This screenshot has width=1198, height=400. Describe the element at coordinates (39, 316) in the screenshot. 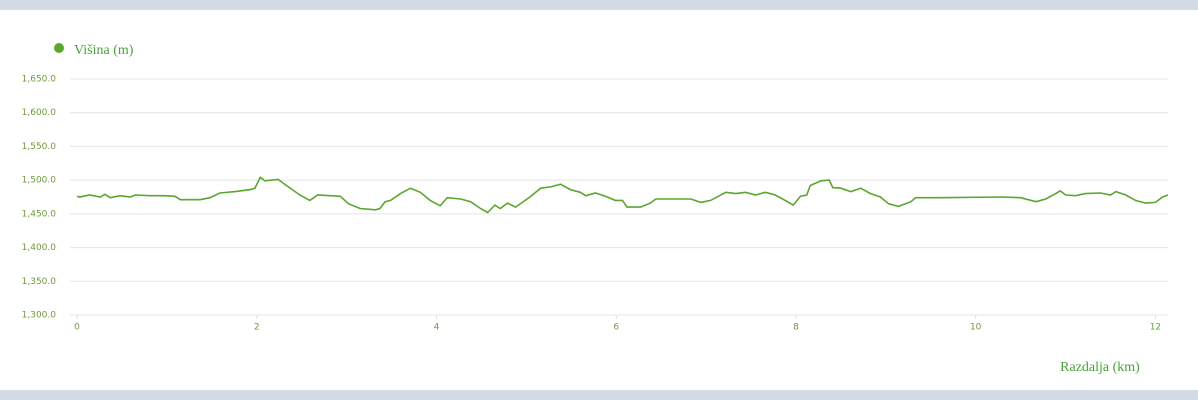

I see `y-tick-label: 1,300.0` at that location.